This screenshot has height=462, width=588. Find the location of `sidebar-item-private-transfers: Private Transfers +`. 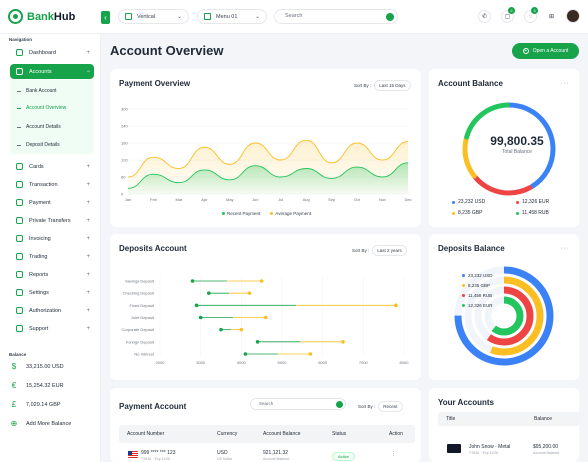

sidebar-item-private-transfers: Private Transfers + is located at coordinates (52, 220).